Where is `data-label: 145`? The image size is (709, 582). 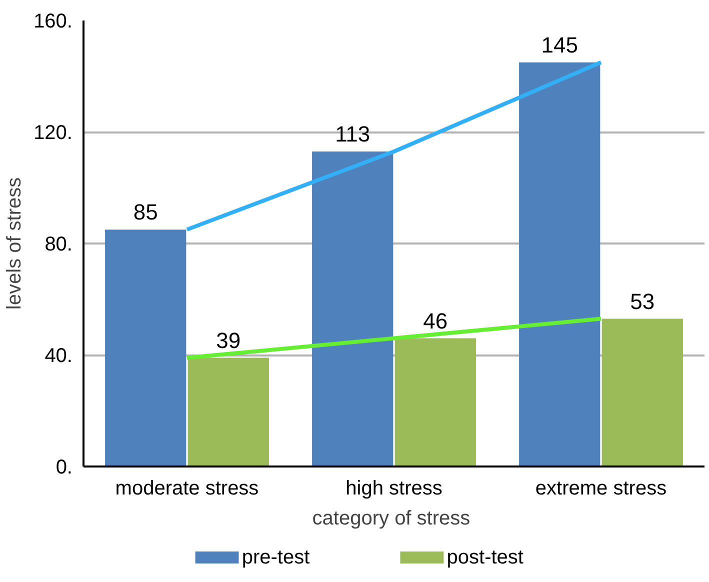
data-label: 145 is located at coordinates (559, 45).